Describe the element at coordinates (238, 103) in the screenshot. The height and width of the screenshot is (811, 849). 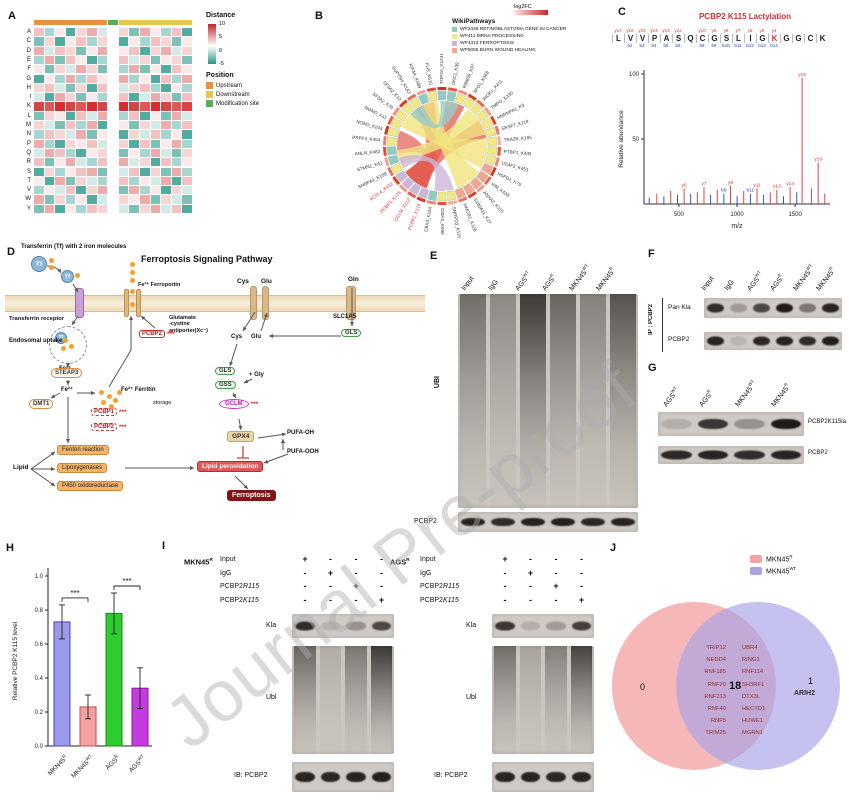
I see `legend-label: Modification site` at that location.